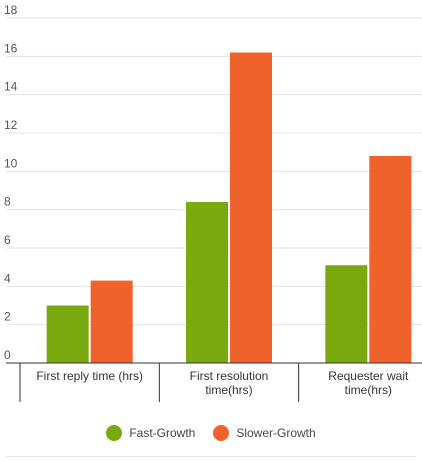  I want to click on y-tick-label-2: 2, so click(7, 317).